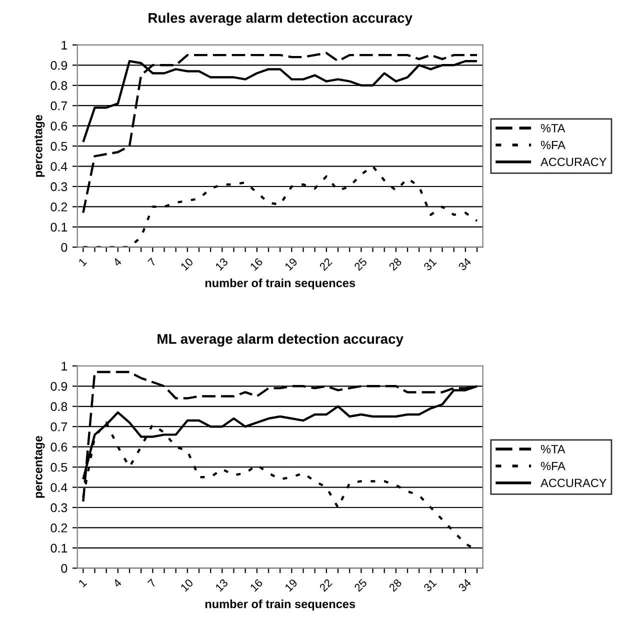 The height and width of the screenshot is (642, 619). I want to click on chart-title: ML average alarm detection accuracy, so click(281, 340).